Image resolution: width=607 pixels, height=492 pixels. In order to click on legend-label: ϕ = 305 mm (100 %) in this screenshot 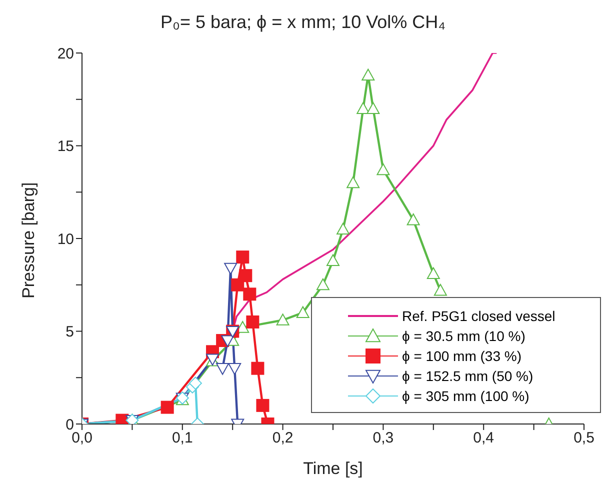, I will do `click(466, 396)`.